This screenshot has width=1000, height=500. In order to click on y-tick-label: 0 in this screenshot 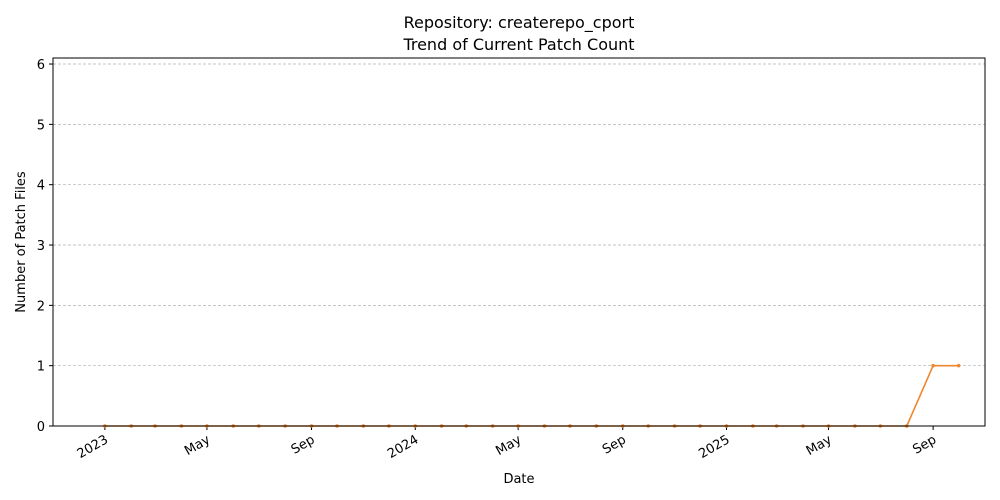, I will do `click(41, 427)`.